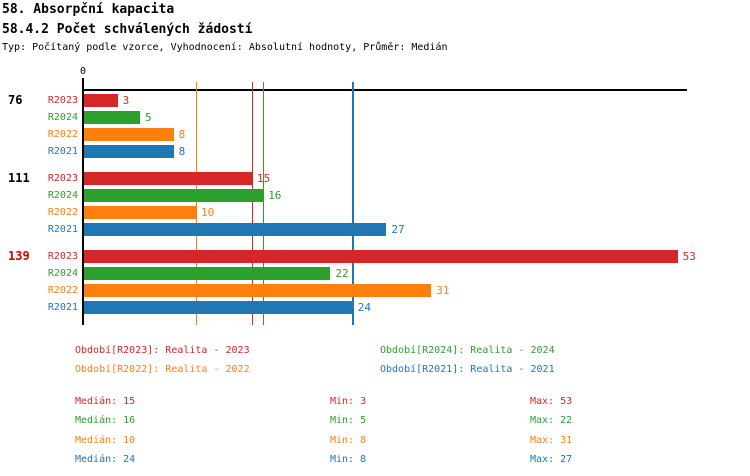 Image resolution: width=750 pixels, height=476 pixels. I want to click on bar-value-label: 5, so click(148, 117).